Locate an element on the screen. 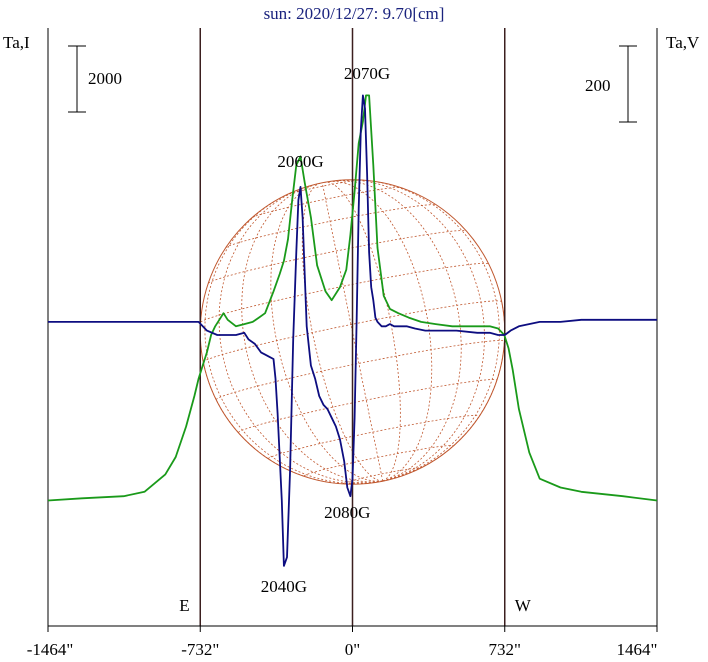 The width and height of the screenshot is (708, 662). source-label: 2070G is located at coordinates (367, 74).